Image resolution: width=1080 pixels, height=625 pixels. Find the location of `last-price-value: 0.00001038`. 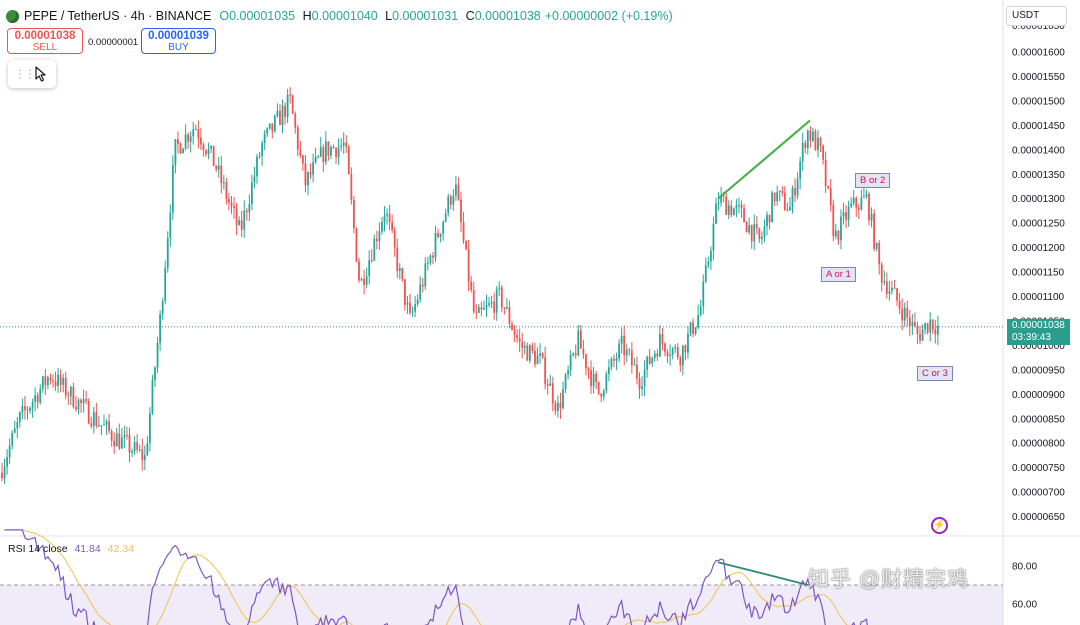

last-price-value: 0.00001038 is located at coordinates (1038, 325).